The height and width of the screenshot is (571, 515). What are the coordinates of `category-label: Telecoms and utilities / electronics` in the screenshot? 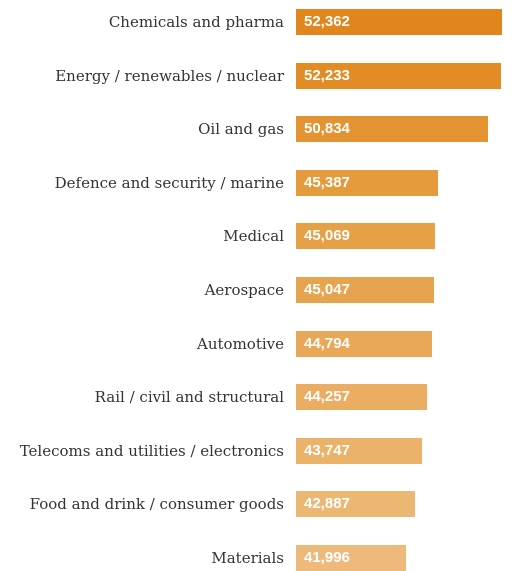 It's located at (151, 450).